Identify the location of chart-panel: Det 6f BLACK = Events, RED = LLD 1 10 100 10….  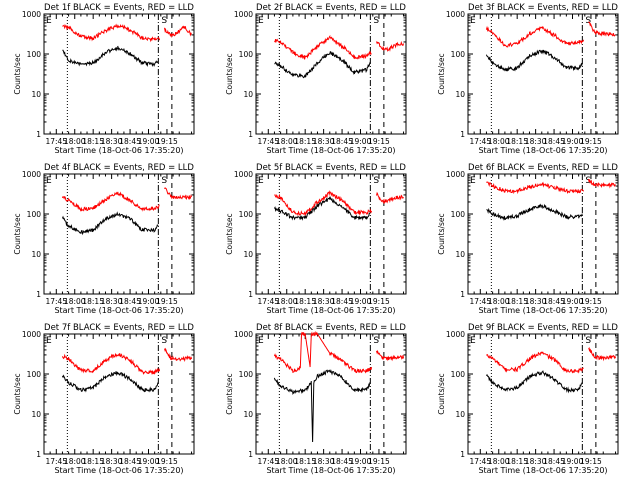
(528, 239).